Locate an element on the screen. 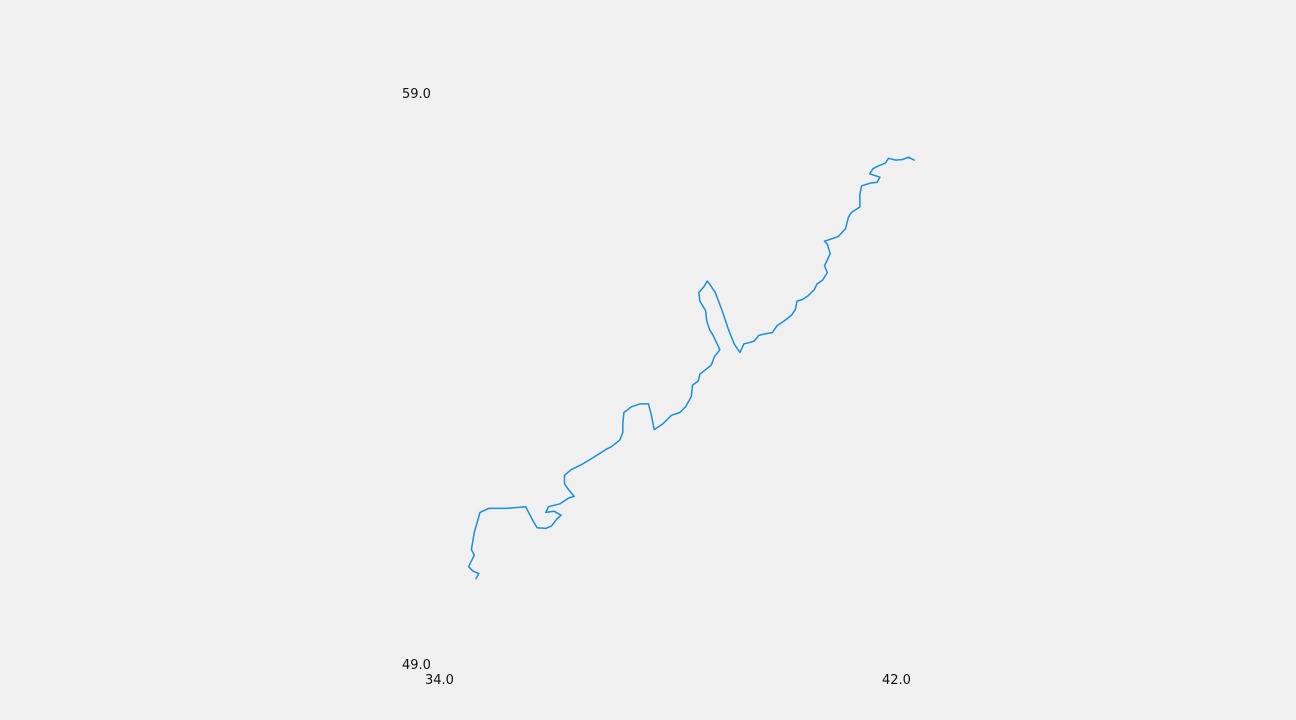  lat-max-label: 59.0 is located at coordinates (416, 94).